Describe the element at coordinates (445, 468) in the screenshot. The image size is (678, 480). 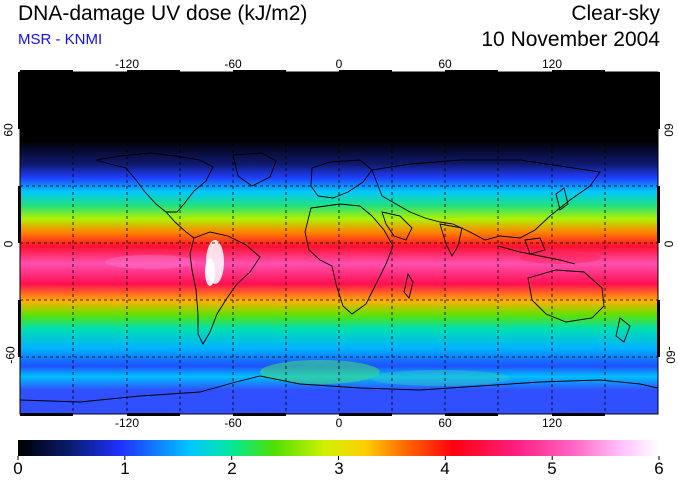
I see `colorbar-label: 4` at that location.